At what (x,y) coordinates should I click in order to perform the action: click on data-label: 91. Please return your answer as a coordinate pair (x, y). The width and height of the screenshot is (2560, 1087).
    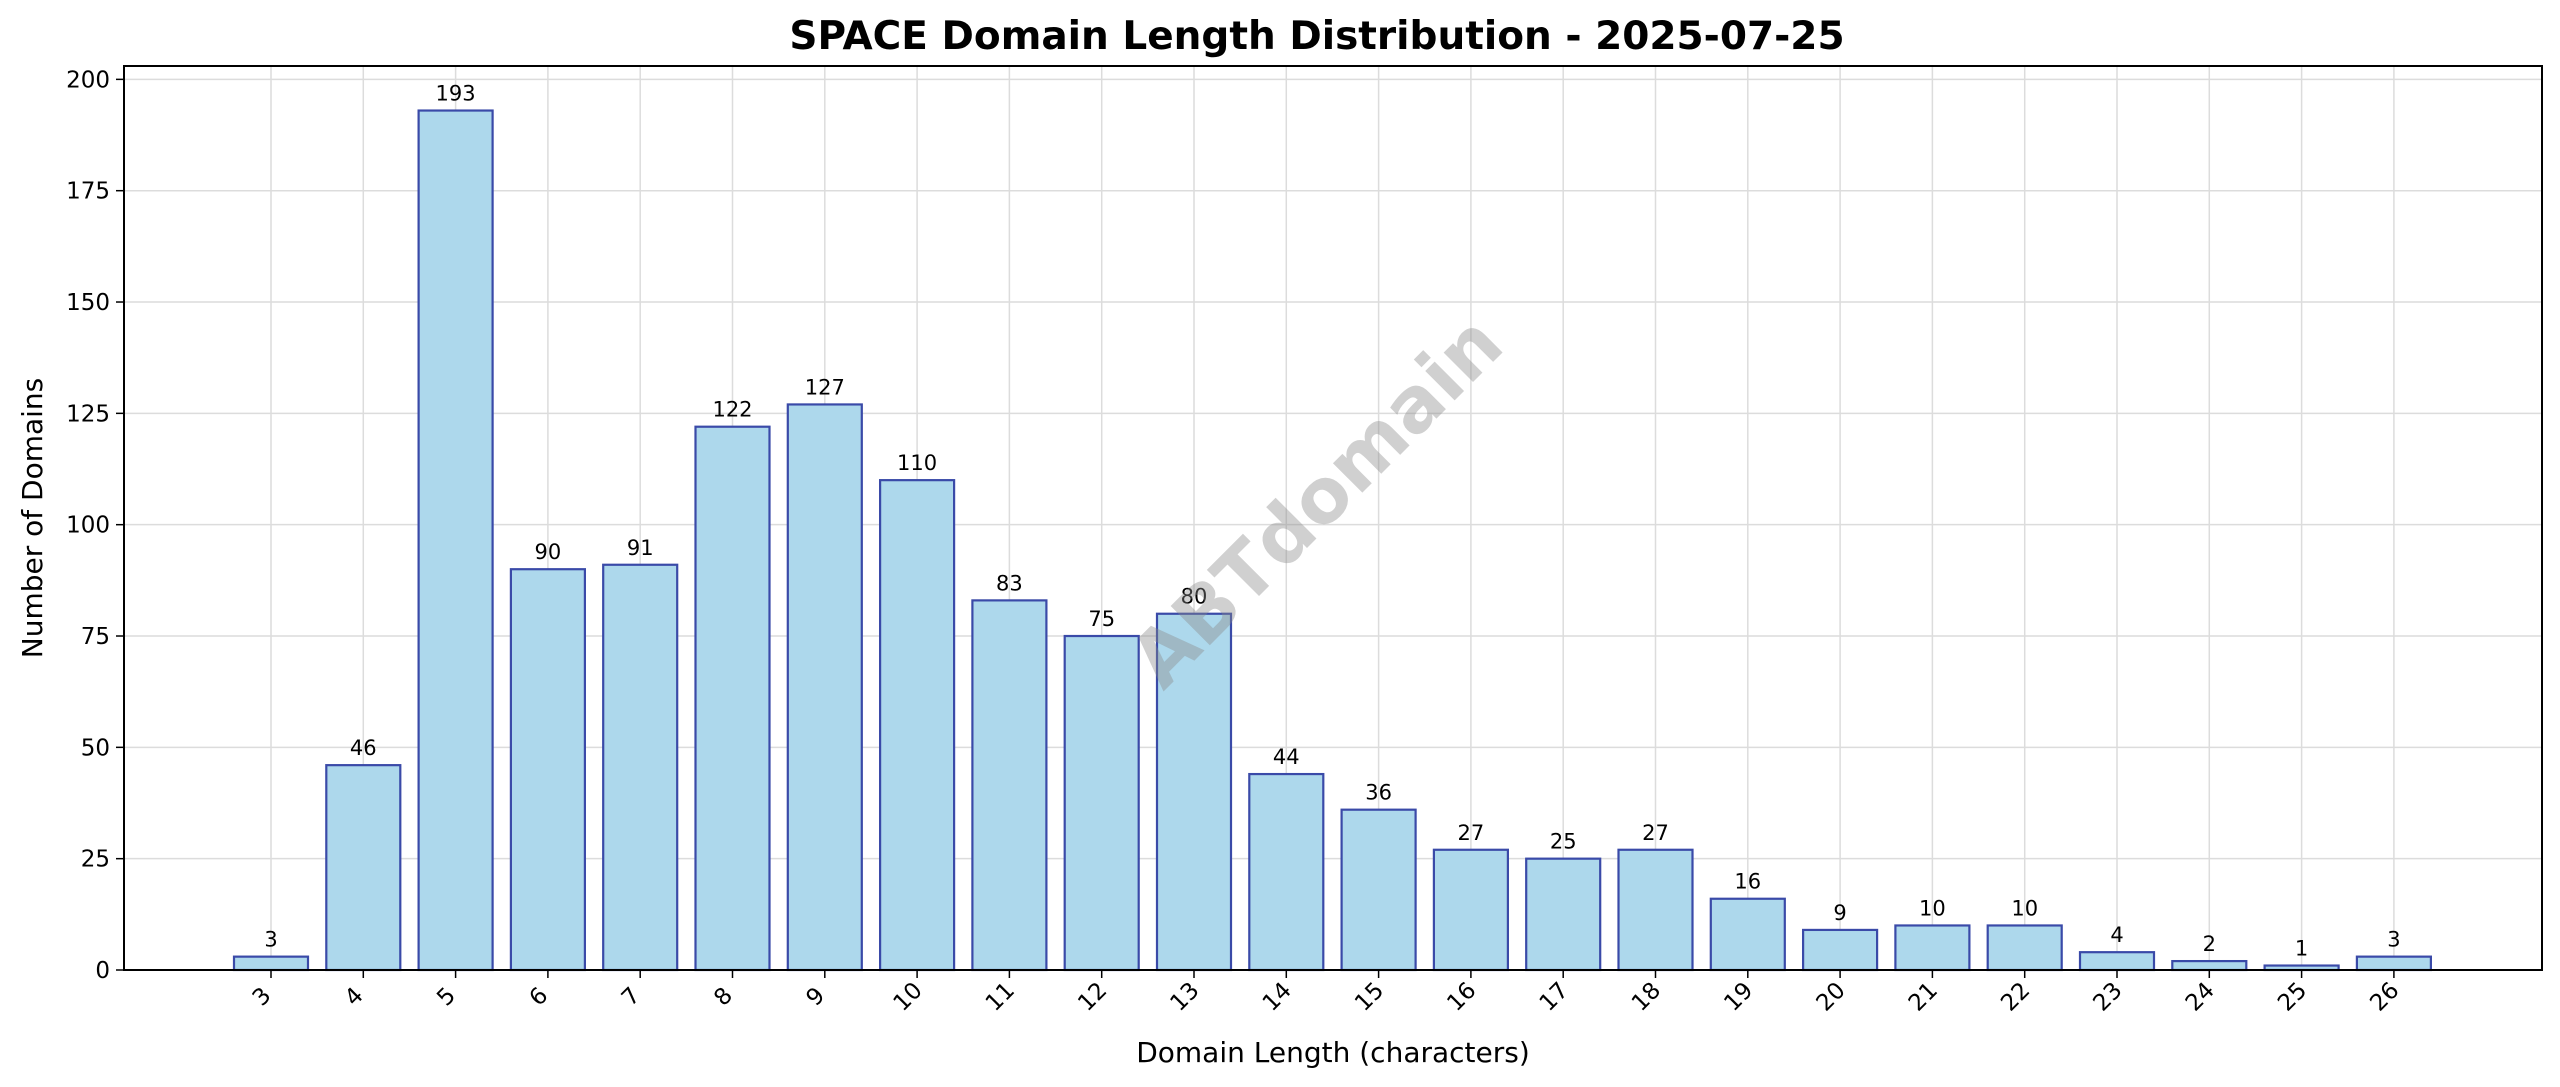
    Looking at the image, I should click on (640, 548).